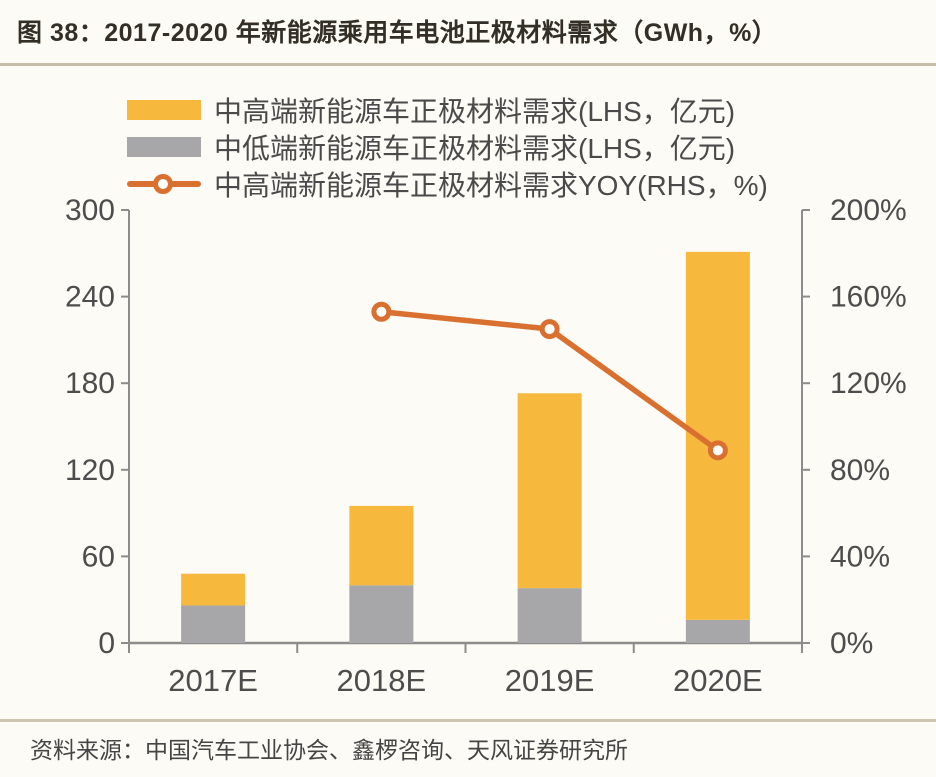 Image resolution: width=936 pixels, height=777 pixels. What do you see at coordinates (860, 470) in the screenshot?
I see `right-axis-label: 80%` at bounding box center [860, 470].